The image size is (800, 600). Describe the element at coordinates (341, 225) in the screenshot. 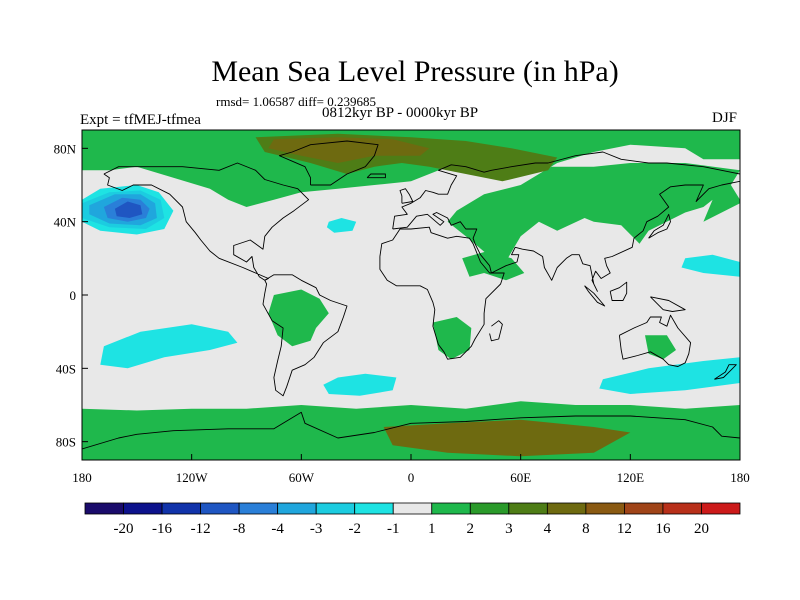

I see `region-north-atlantic-low` at that location.